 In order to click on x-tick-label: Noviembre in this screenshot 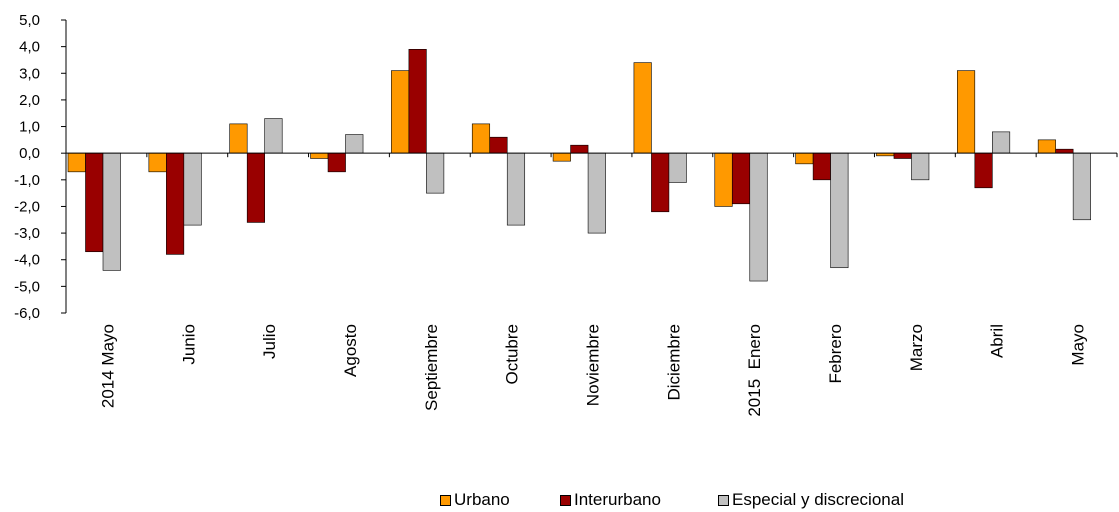, I will do `click(593, 365)`.